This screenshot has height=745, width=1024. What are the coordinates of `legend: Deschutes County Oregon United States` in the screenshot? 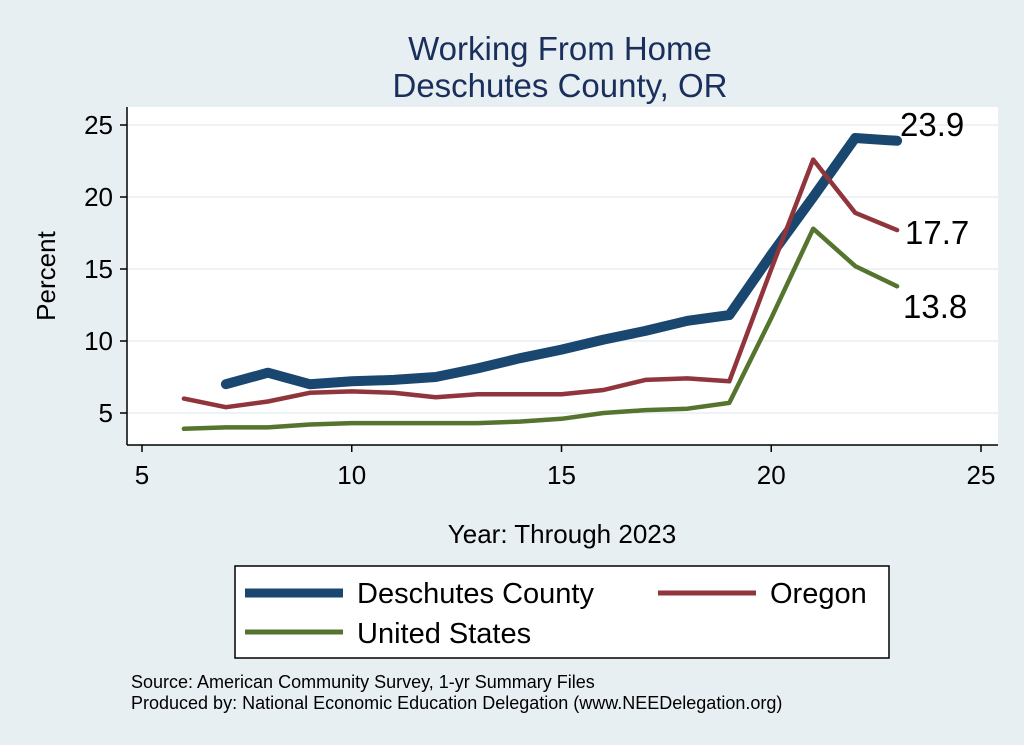 It's located at (562, 612).